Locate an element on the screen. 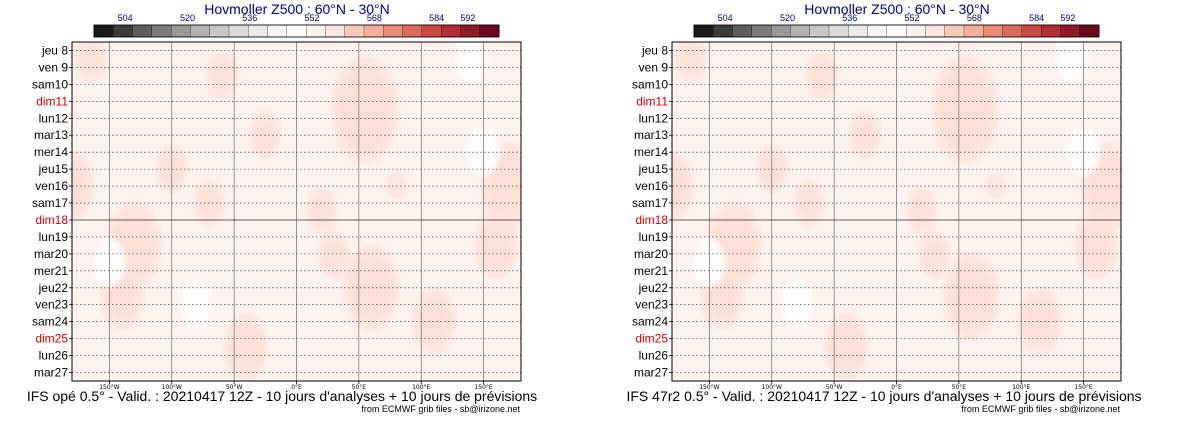 This screenshot has width=1200, height=424. day-label-sunday: dim25 is located at coordinates (51, 339).